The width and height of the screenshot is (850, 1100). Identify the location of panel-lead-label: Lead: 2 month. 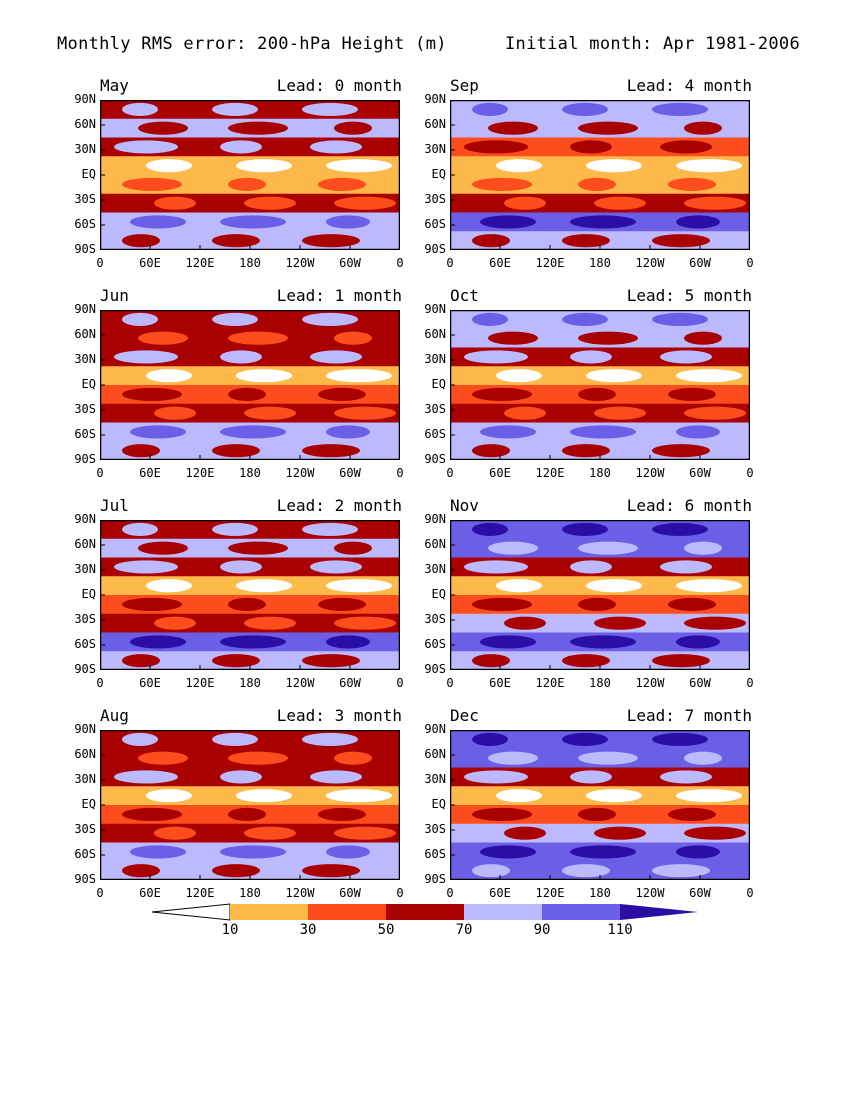
(339, 505).